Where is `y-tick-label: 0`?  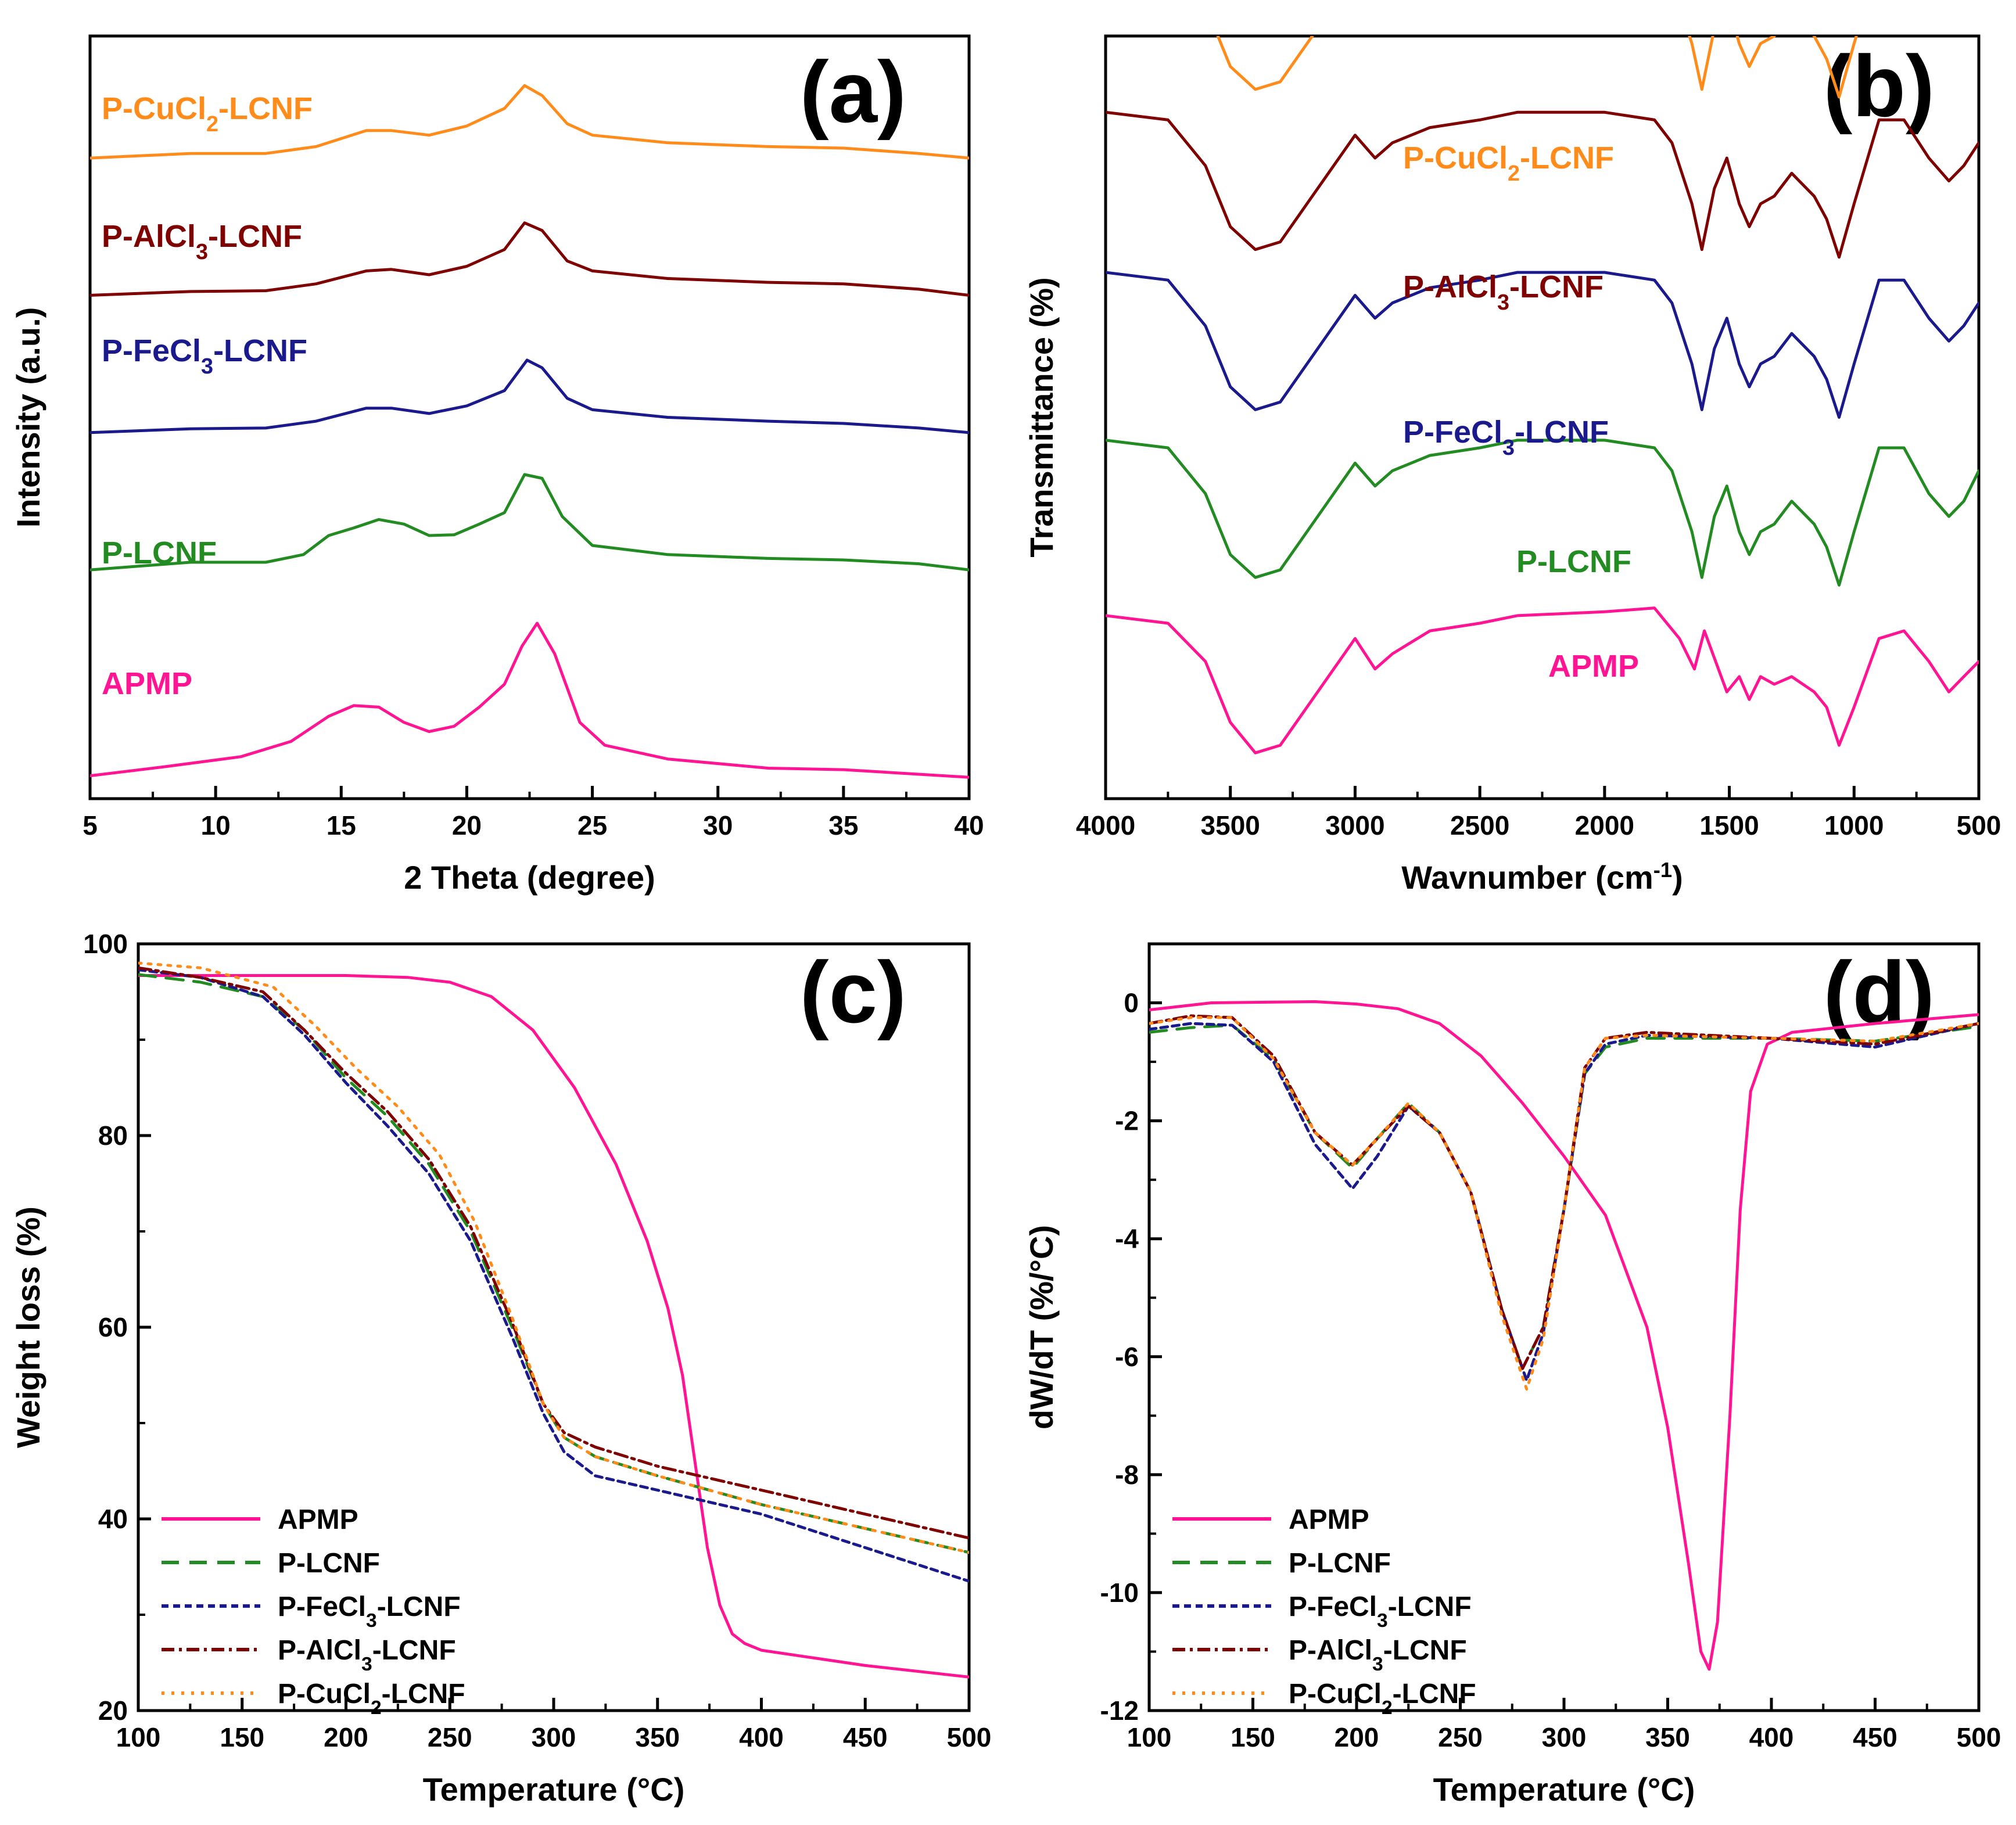 y-tick-label: 0 is located at coordinates (1131, 1003).